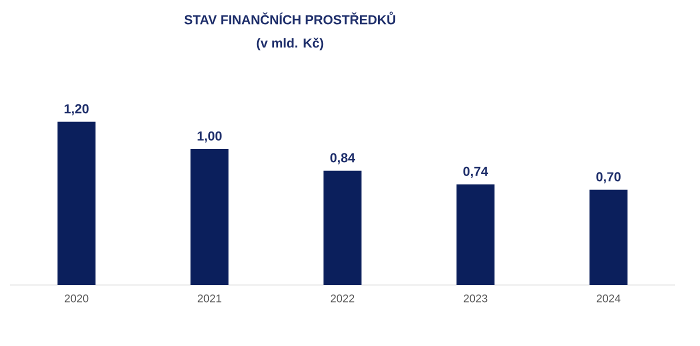 The image size is (700, 346). Describe the element at coordinates (476, 298) in the screenshot. I see `x-tick-label: 2023` at that location.